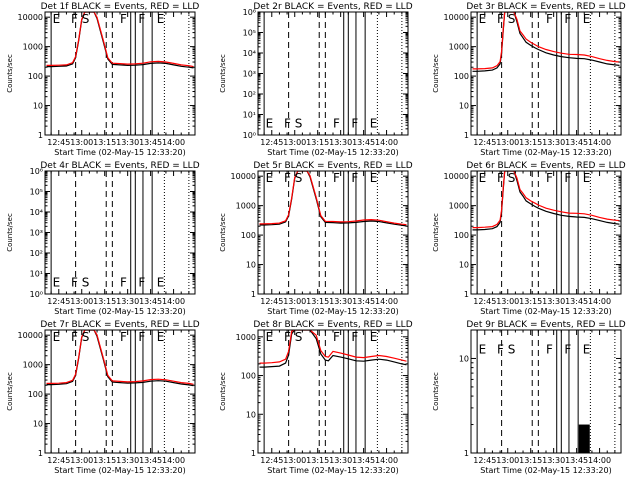  Describe the element at coordinates (249, 53) in the screenshot. I see `y-tick-label: 10⁴` at that location.